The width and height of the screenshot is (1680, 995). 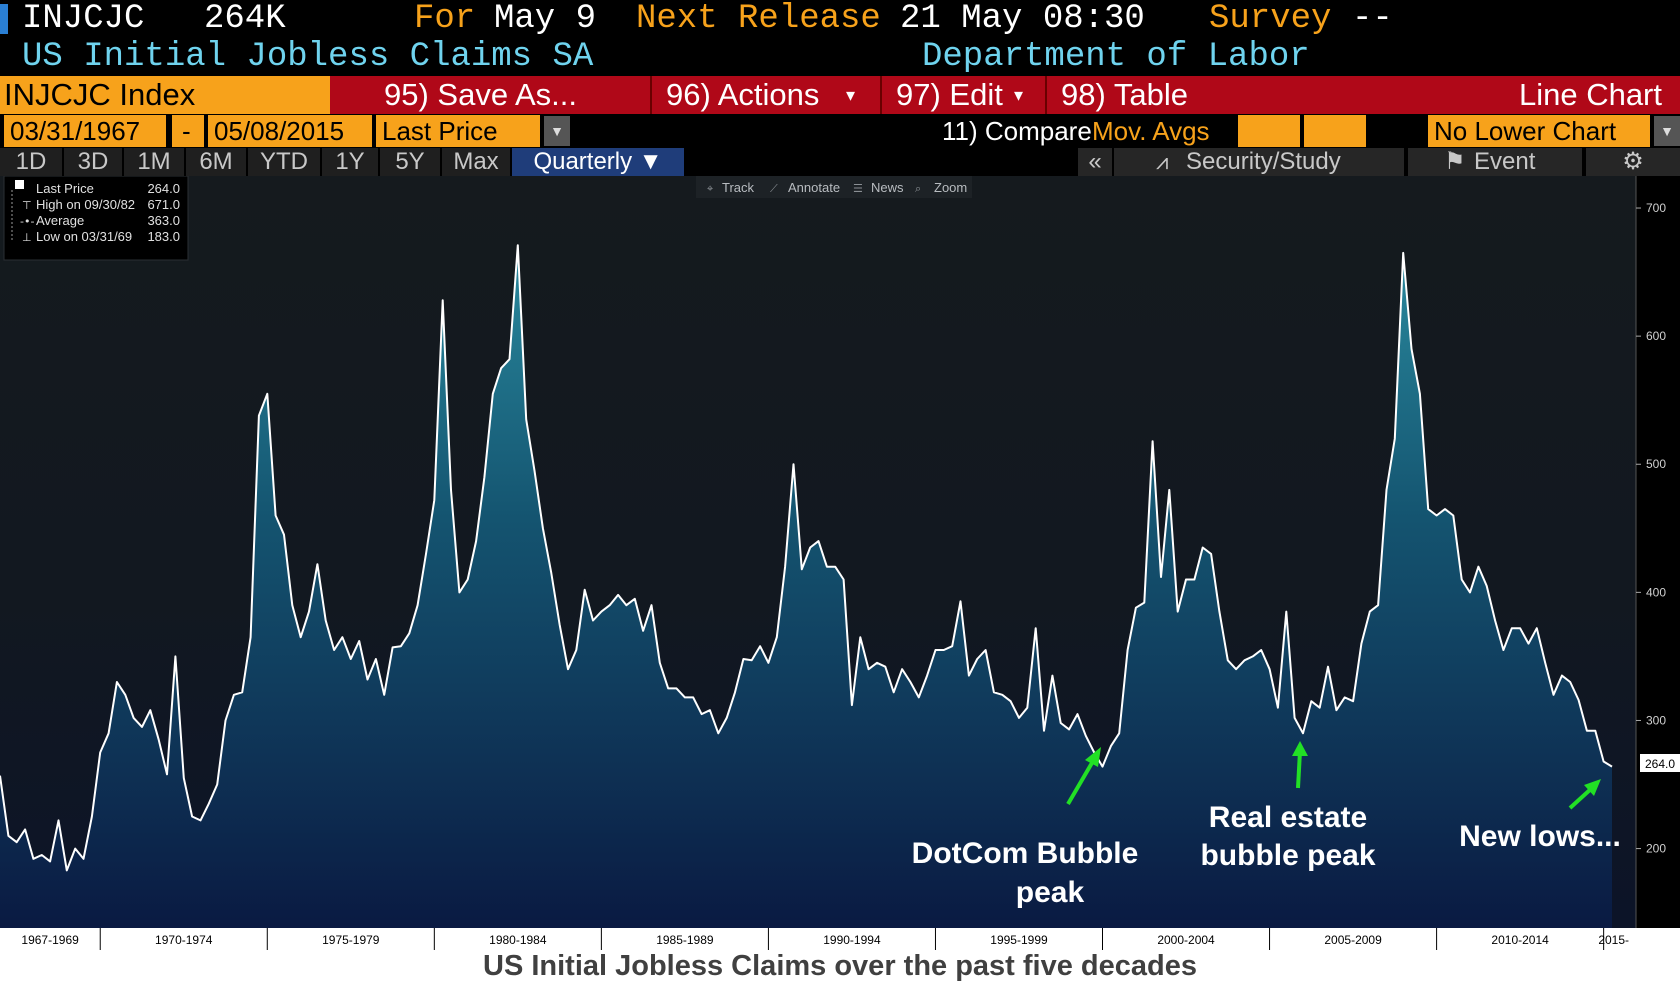 I want to click on legend-label: Average, so click(x=60, y=220).